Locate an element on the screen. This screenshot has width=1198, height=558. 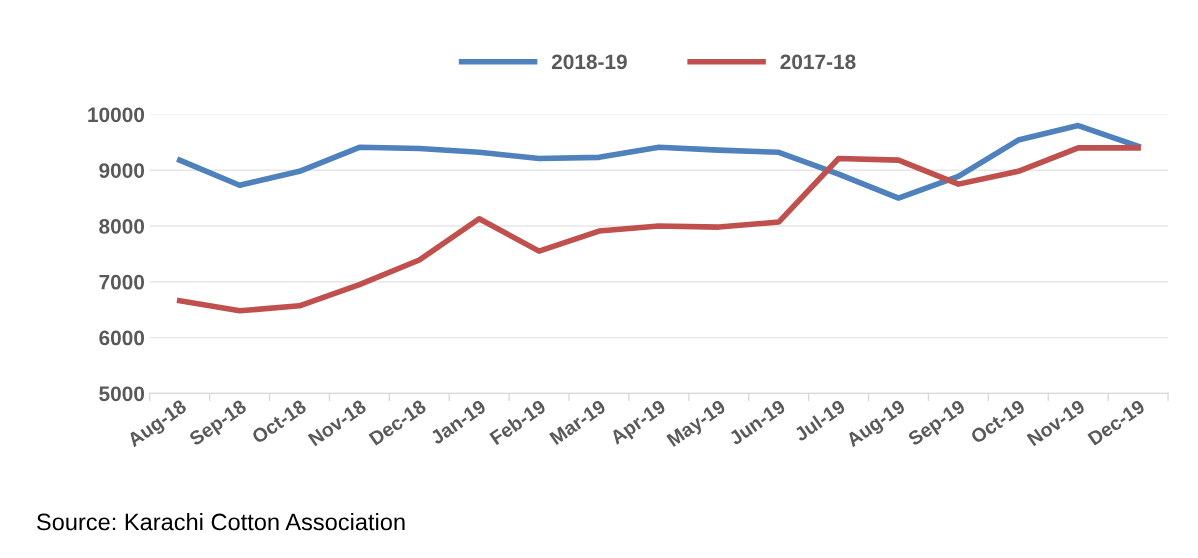
y-tick-label: 6000 is located at coordinates (122, 338).